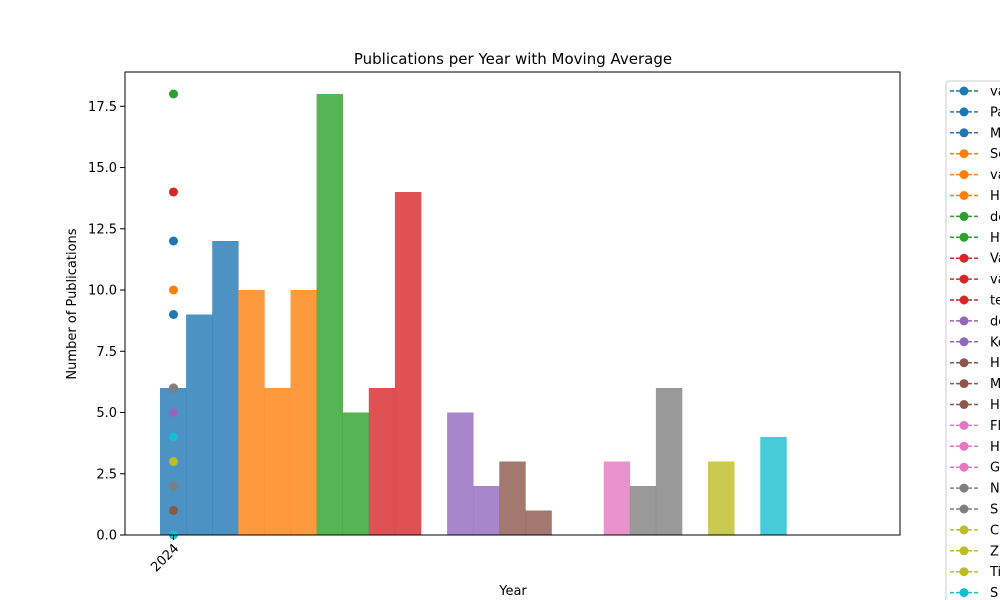 This screenshot has height=600, width=1000. What do you see at coordinates (995, 468) in the screenshot?
I see `legend-label-18: G` at bounding box center [995, 468].